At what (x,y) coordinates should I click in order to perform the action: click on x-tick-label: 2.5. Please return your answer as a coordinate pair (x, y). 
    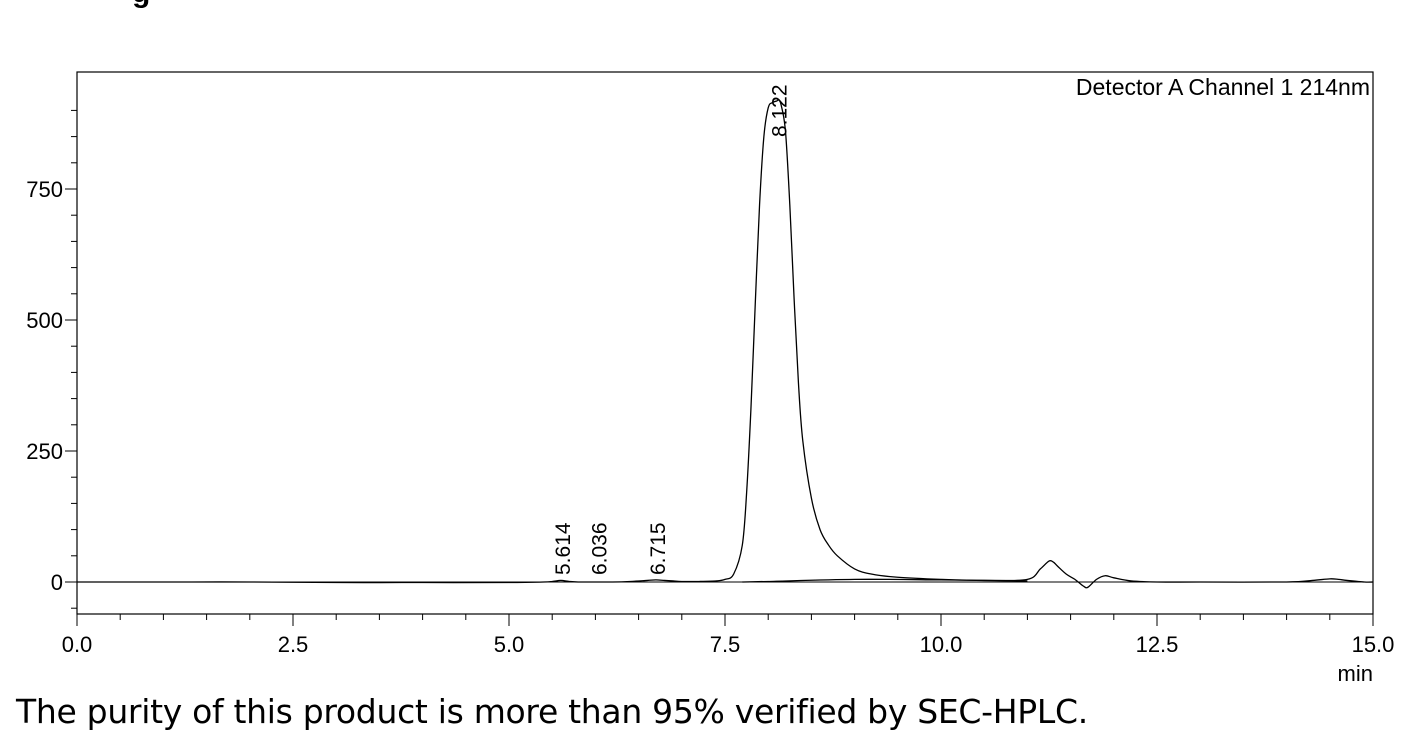
    Looking at the image, I should click on (293, 644).